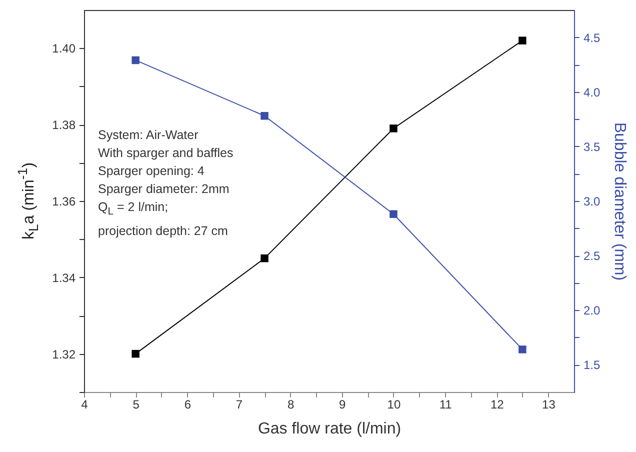  What do you see at coordinates (163, 231) in the screenshot?
I see `annotation: projection depth: 27 cm` at bounding box center [163, 231].